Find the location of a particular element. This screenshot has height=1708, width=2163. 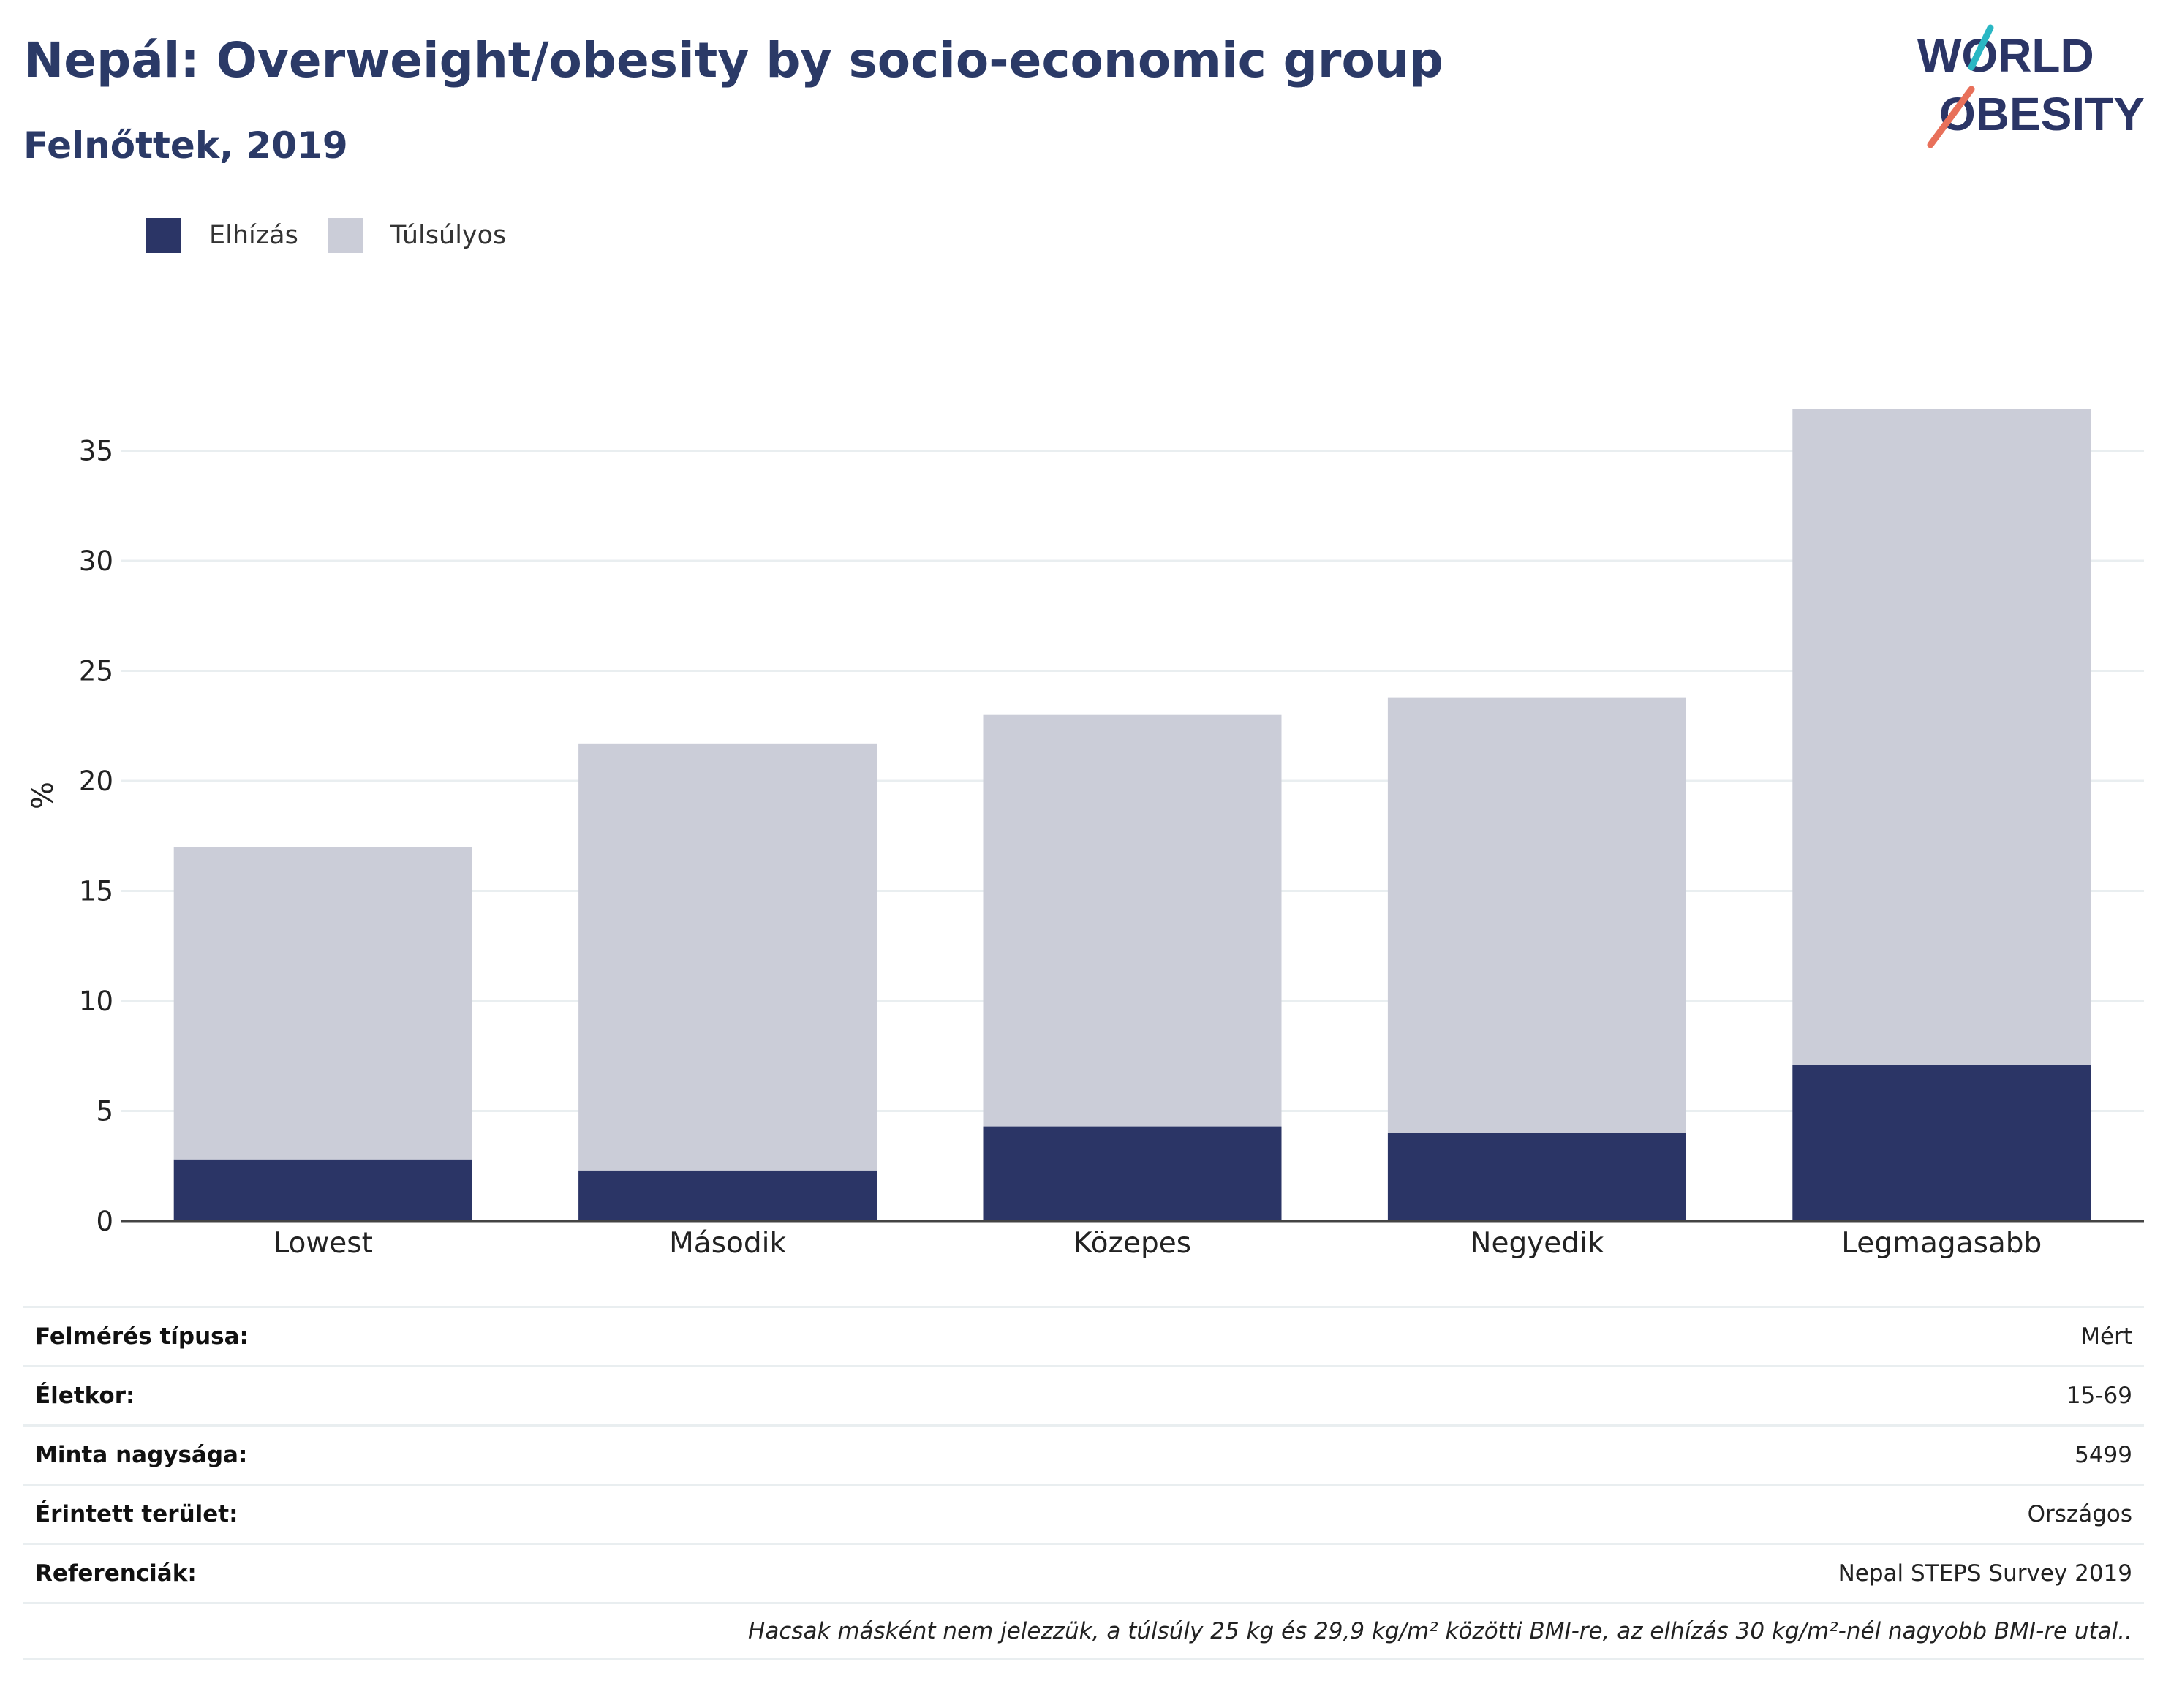

svg-text: OBESITY is located at coordinates (2042, 114).